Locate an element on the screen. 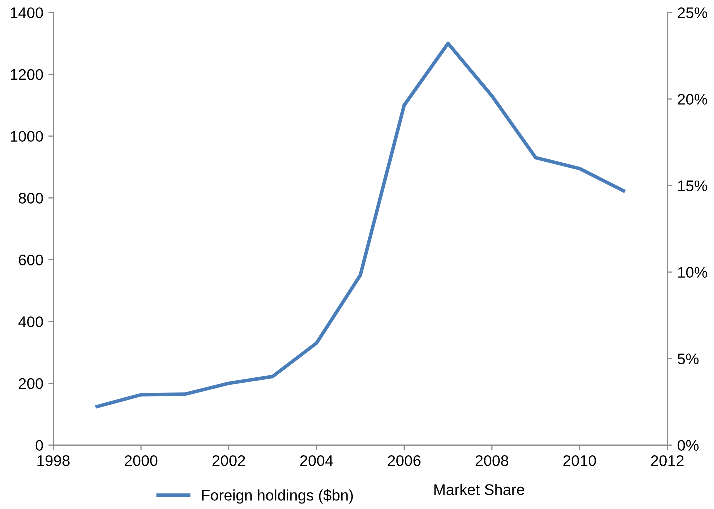 Image resolution: width=714 pixels, height=509 pixels. x-tick-label: 2008 is located at coordinates (492, 461).